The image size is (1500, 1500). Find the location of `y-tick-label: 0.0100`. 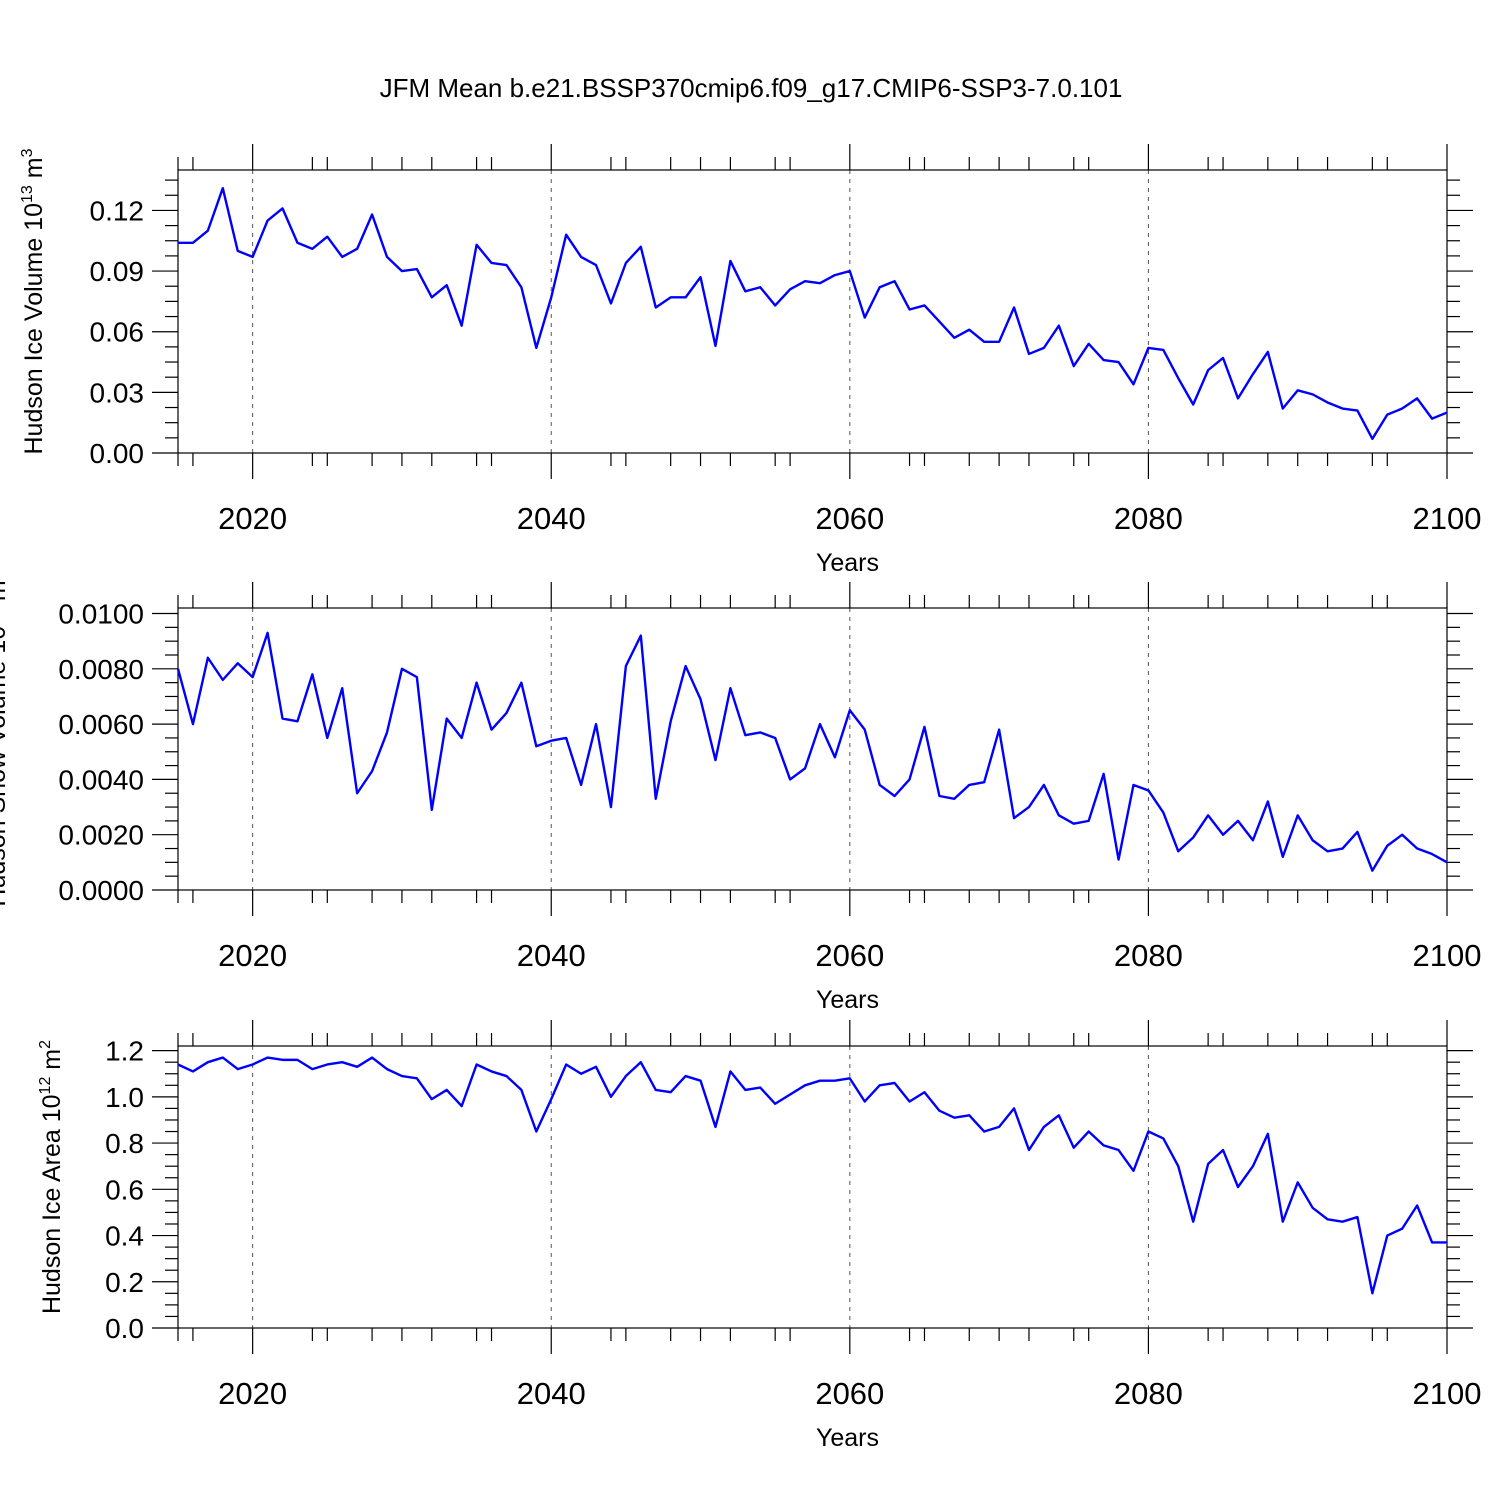

y-tick-label: 0.0100 is located at coordinates (101, 614).